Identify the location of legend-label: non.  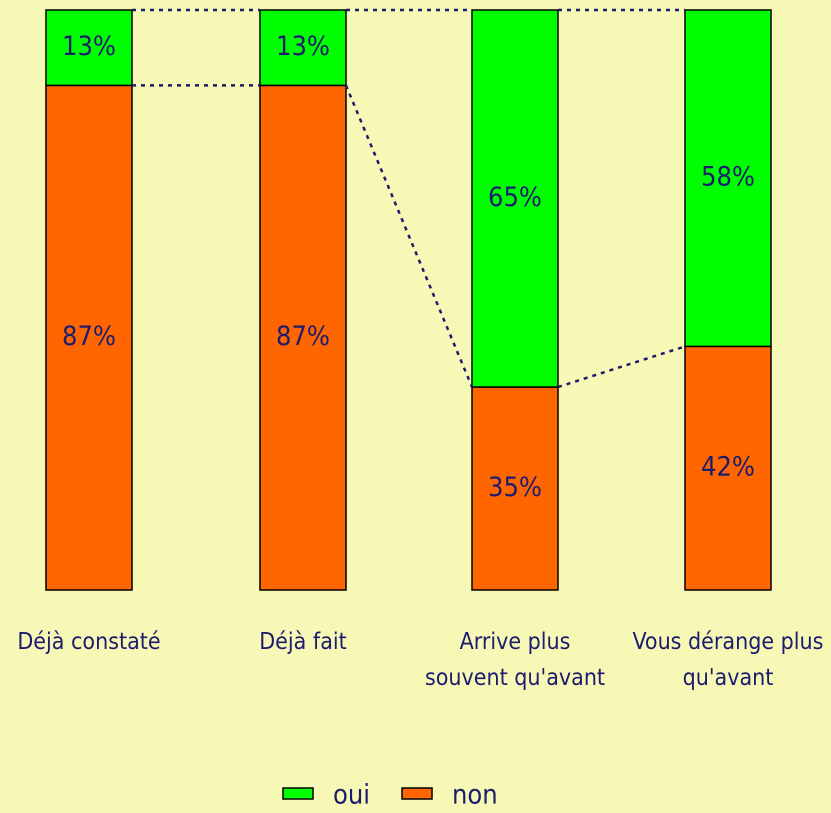
(475, 795).